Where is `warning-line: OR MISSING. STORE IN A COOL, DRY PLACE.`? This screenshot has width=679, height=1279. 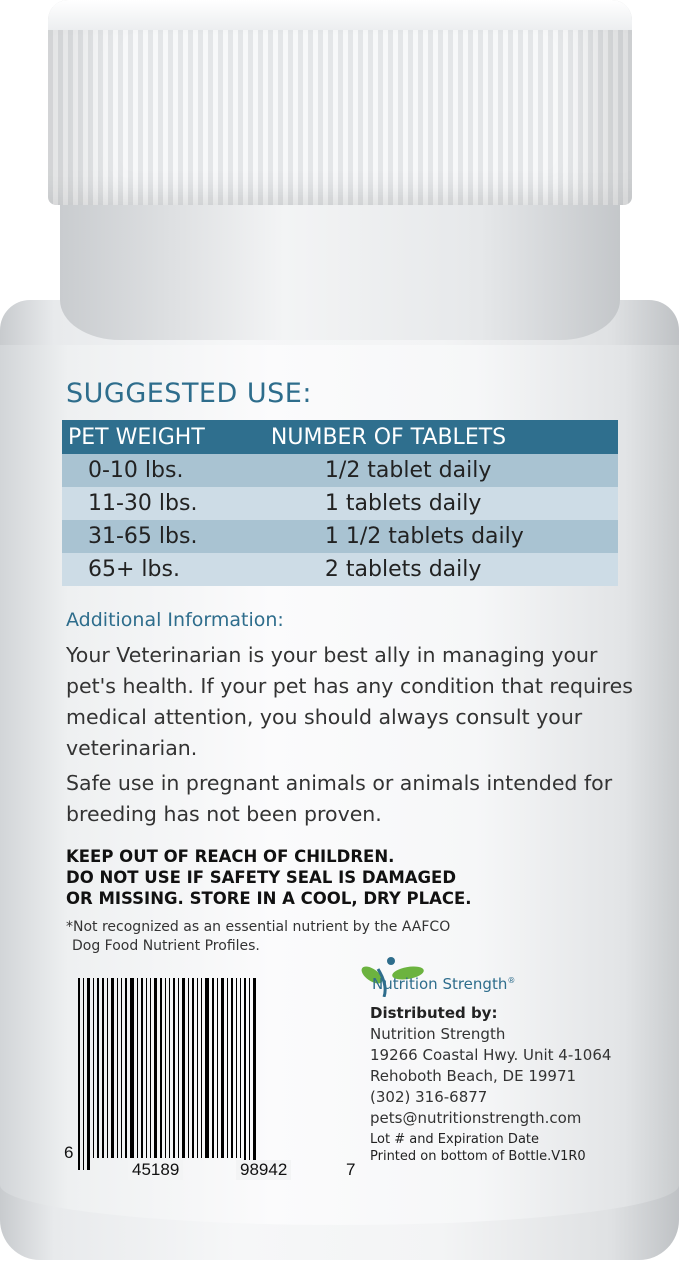
warning-line: OR MISSING. STORE IN A COOL, DRY PLACE. is located at coordinates (269, 898).